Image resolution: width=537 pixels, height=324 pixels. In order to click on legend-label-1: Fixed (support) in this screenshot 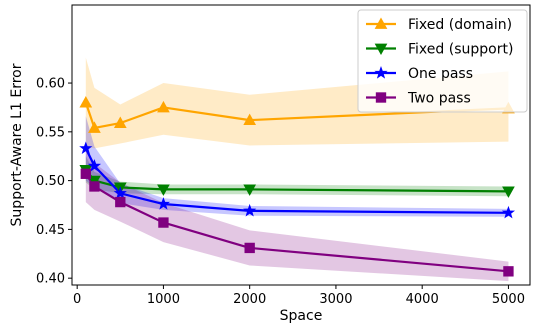, I will do `click(460, 50)`.